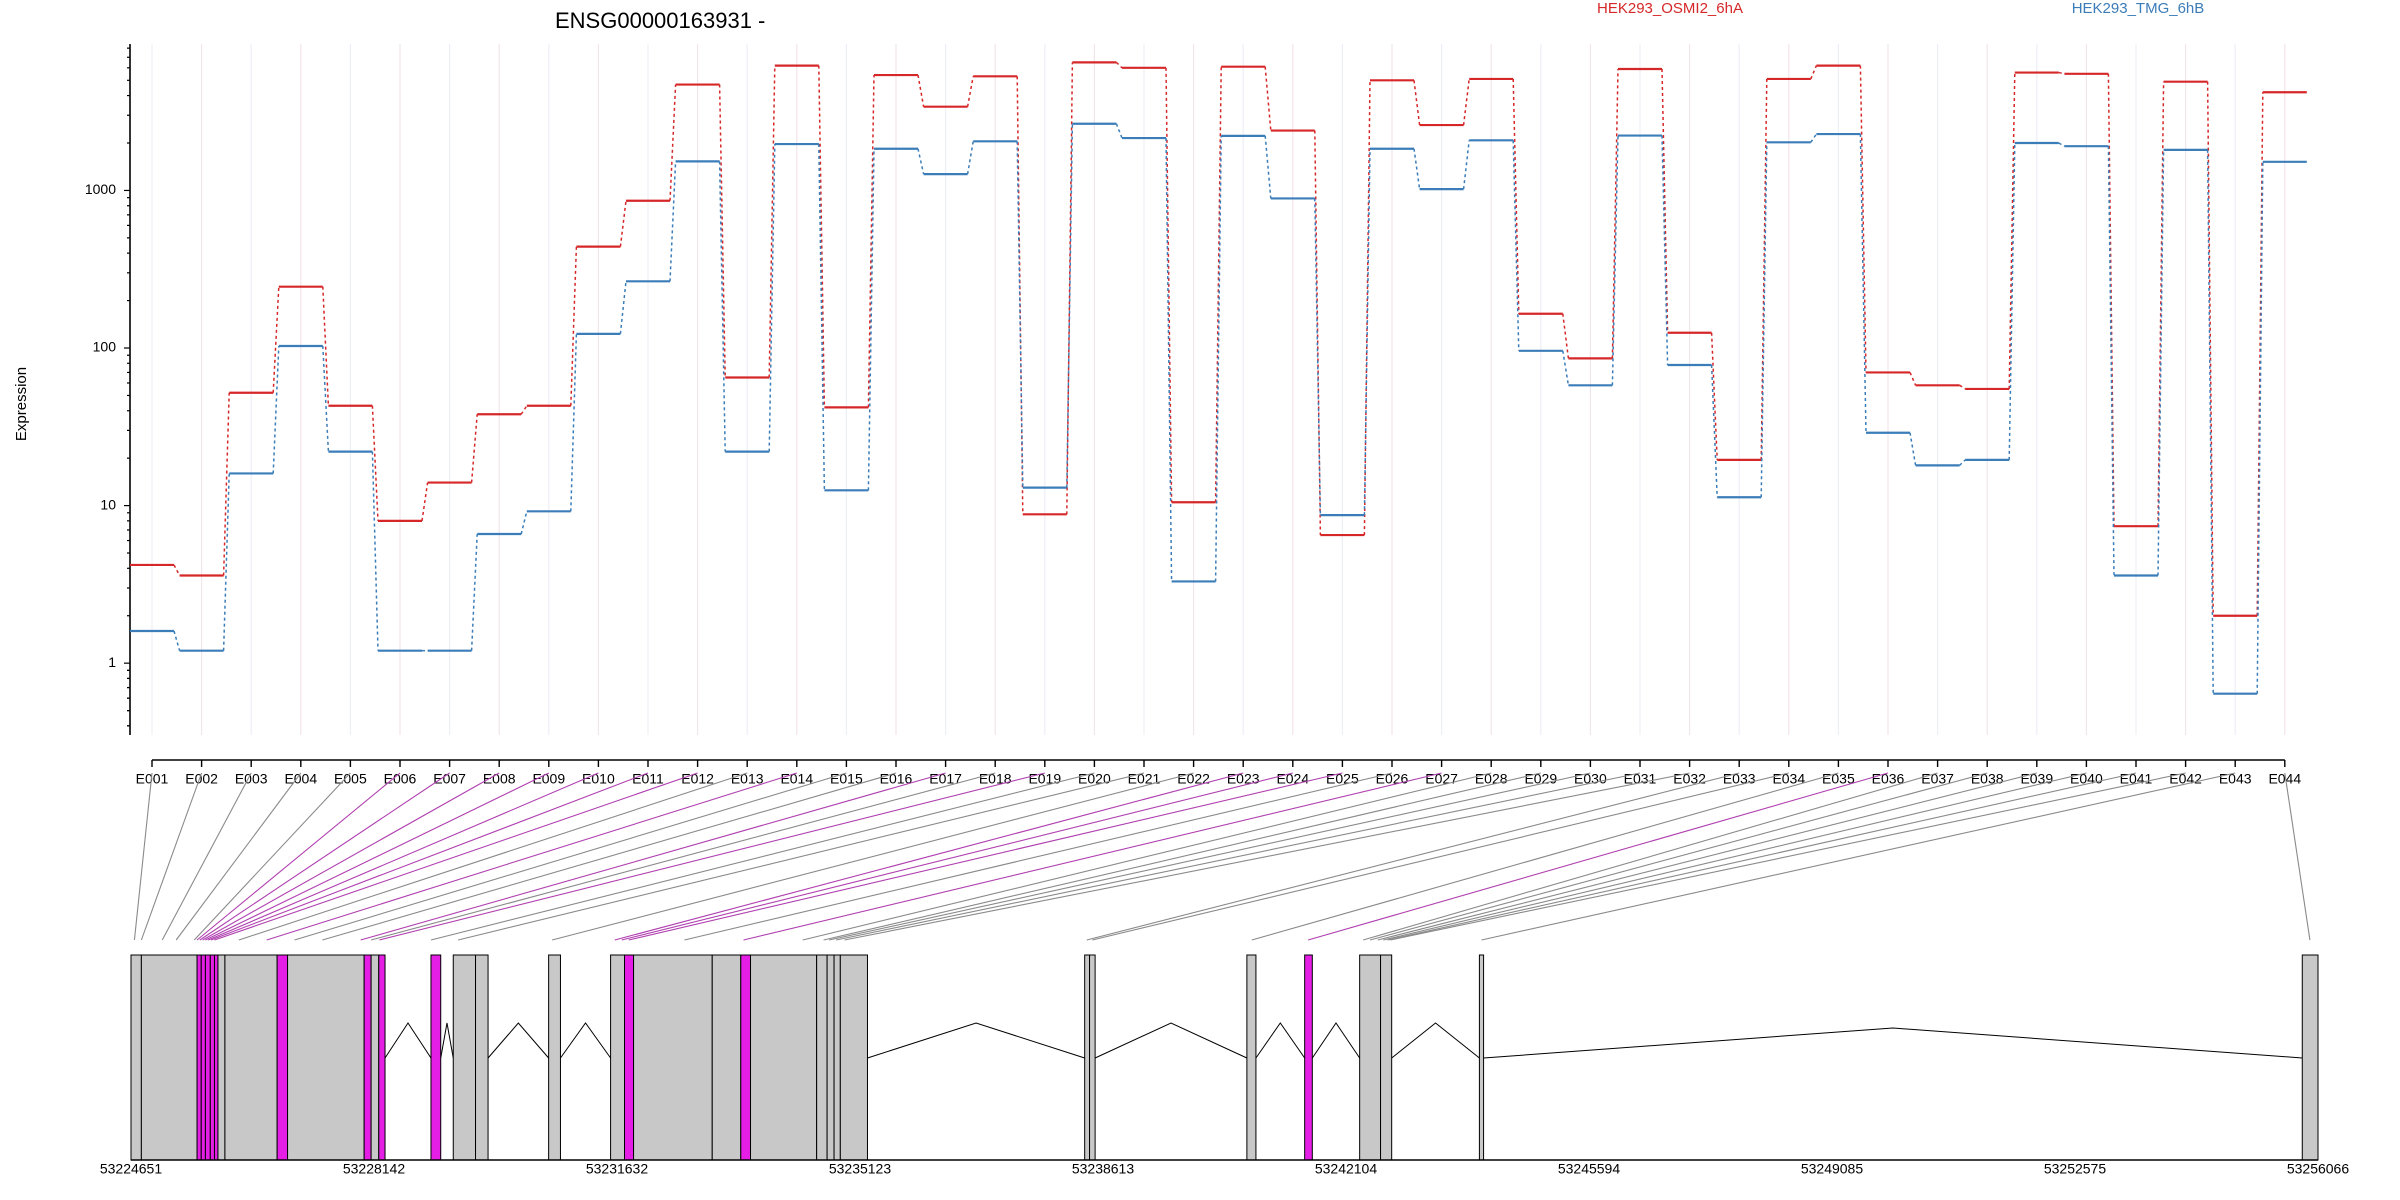 The height and width of the screenshot is (1200, 2400). I want to click on link-E040, so click(1735, 856).